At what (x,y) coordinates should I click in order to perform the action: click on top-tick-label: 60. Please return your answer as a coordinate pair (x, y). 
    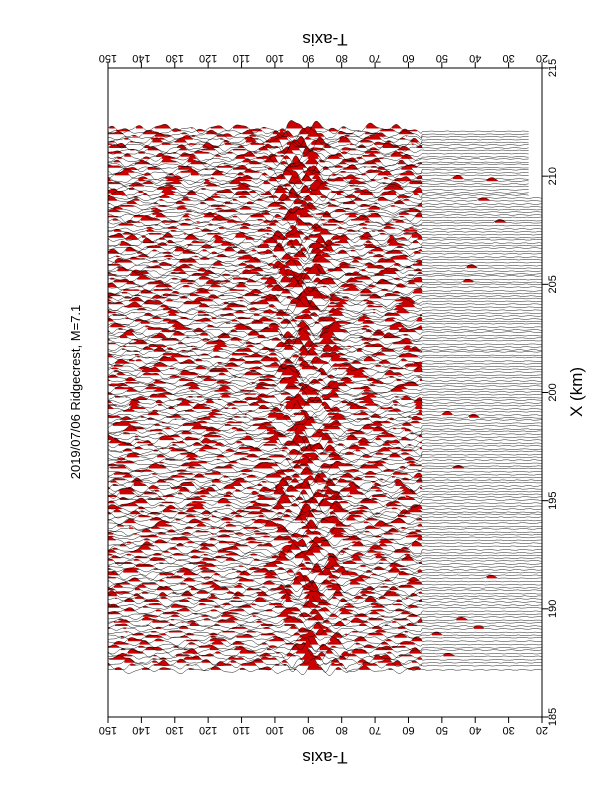
    Looking at the image, I should click on (408, 58).